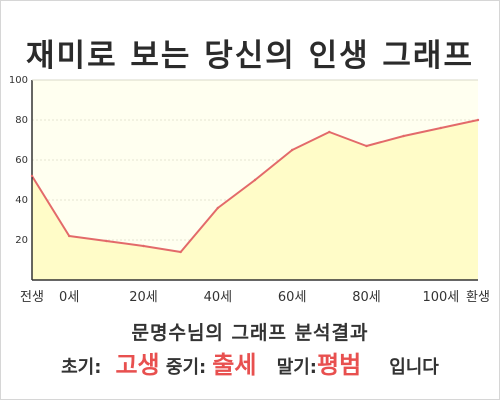  Describe the element at coordinates (440, 297) in the screenshot. I see `x-tick-label-6: 100세` at that location.